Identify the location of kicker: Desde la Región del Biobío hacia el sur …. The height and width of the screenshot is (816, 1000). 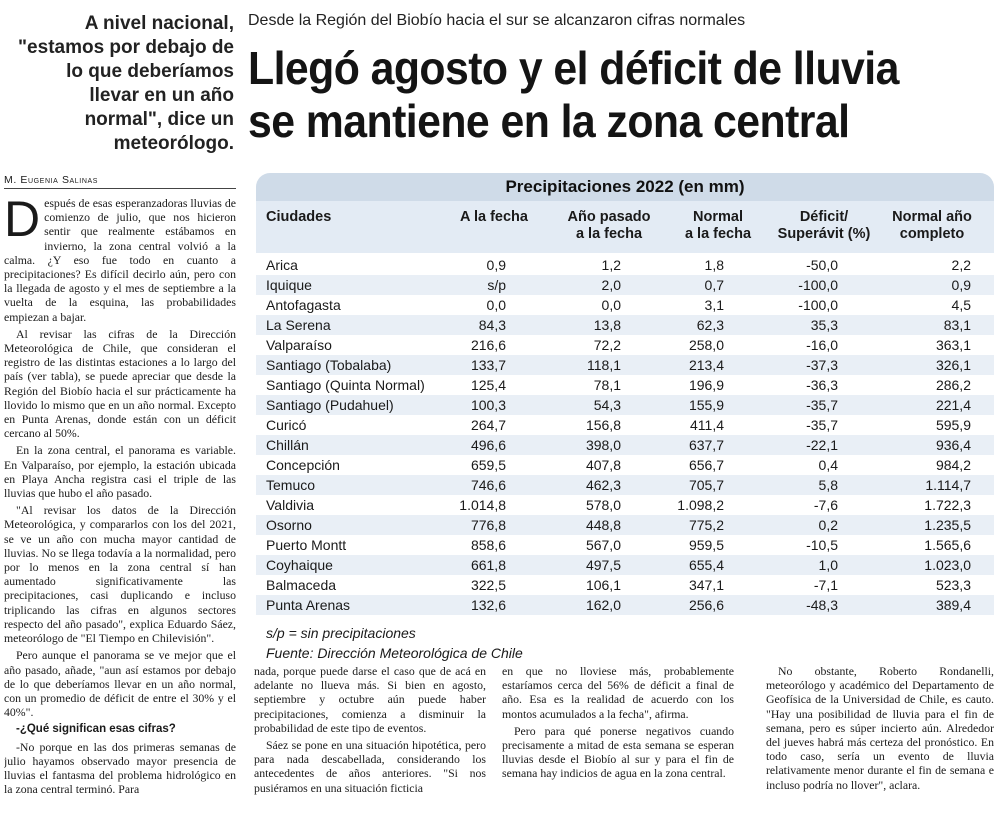
(497, 20).